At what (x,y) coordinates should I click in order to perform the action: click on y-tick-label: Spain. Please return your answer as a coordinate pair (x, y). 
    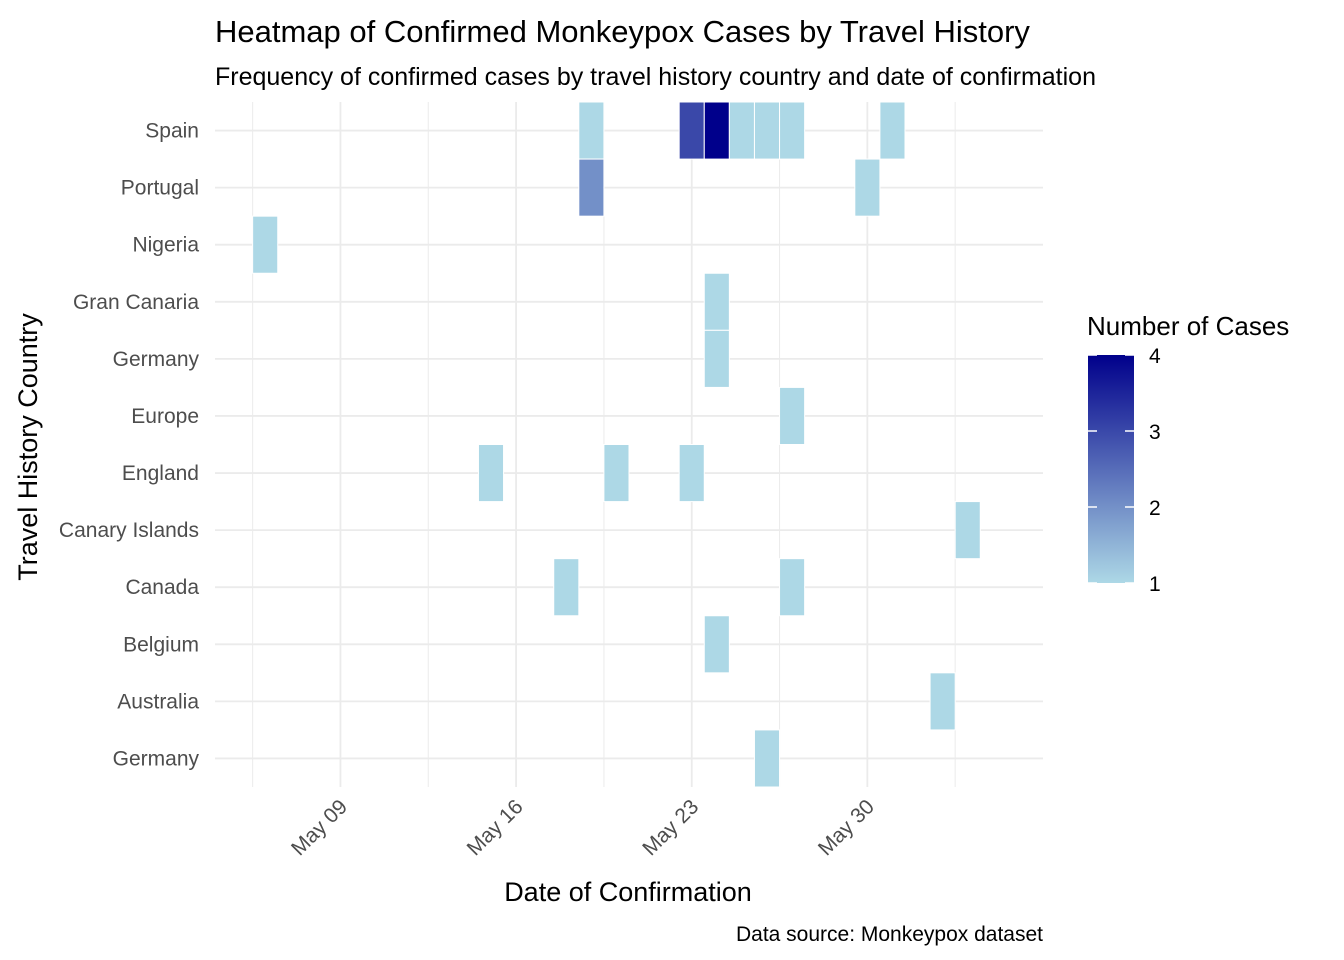
    Looking at the image, I should click on (172, 131).